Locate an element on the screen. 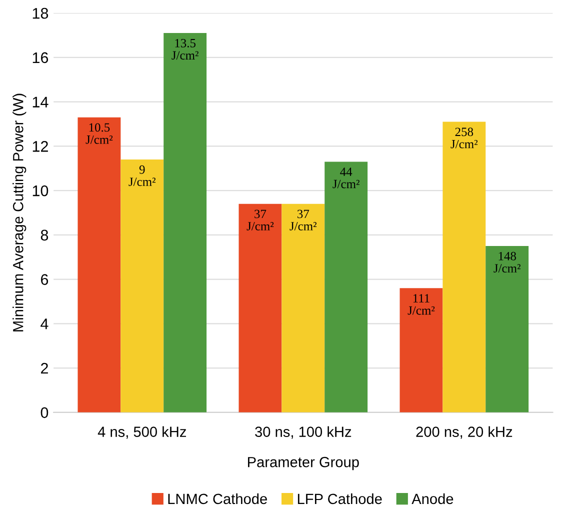 This screenshot has height=522, width=564. annotation: 258 J/cm² is located at coordinates (464, 138).